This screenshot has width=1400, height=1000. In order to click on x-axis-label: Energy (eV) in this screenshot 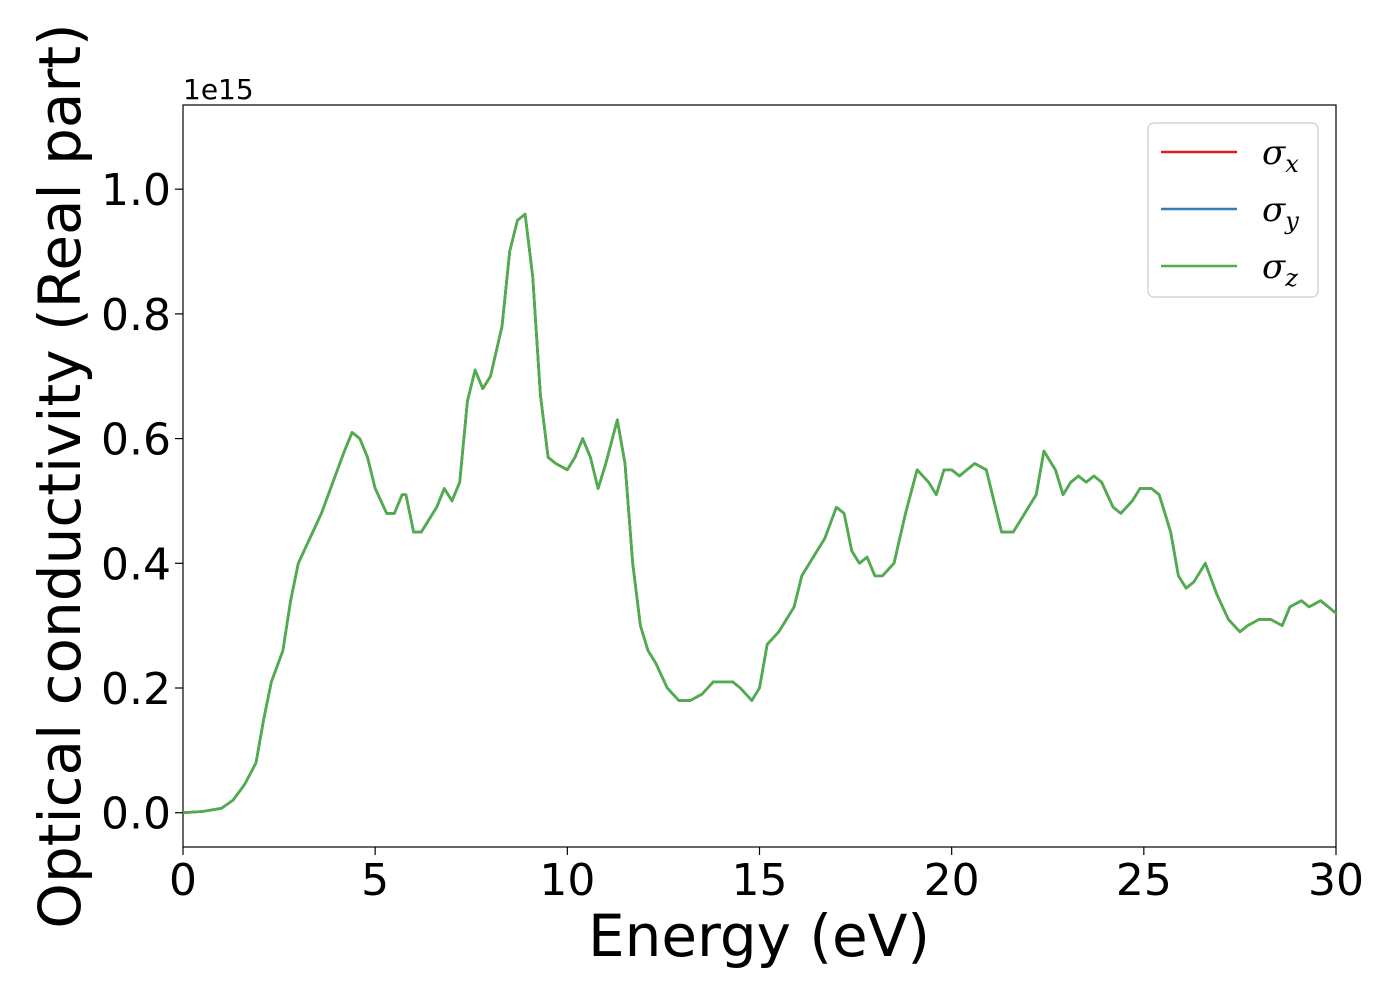, I will do `click(759, 936)`.